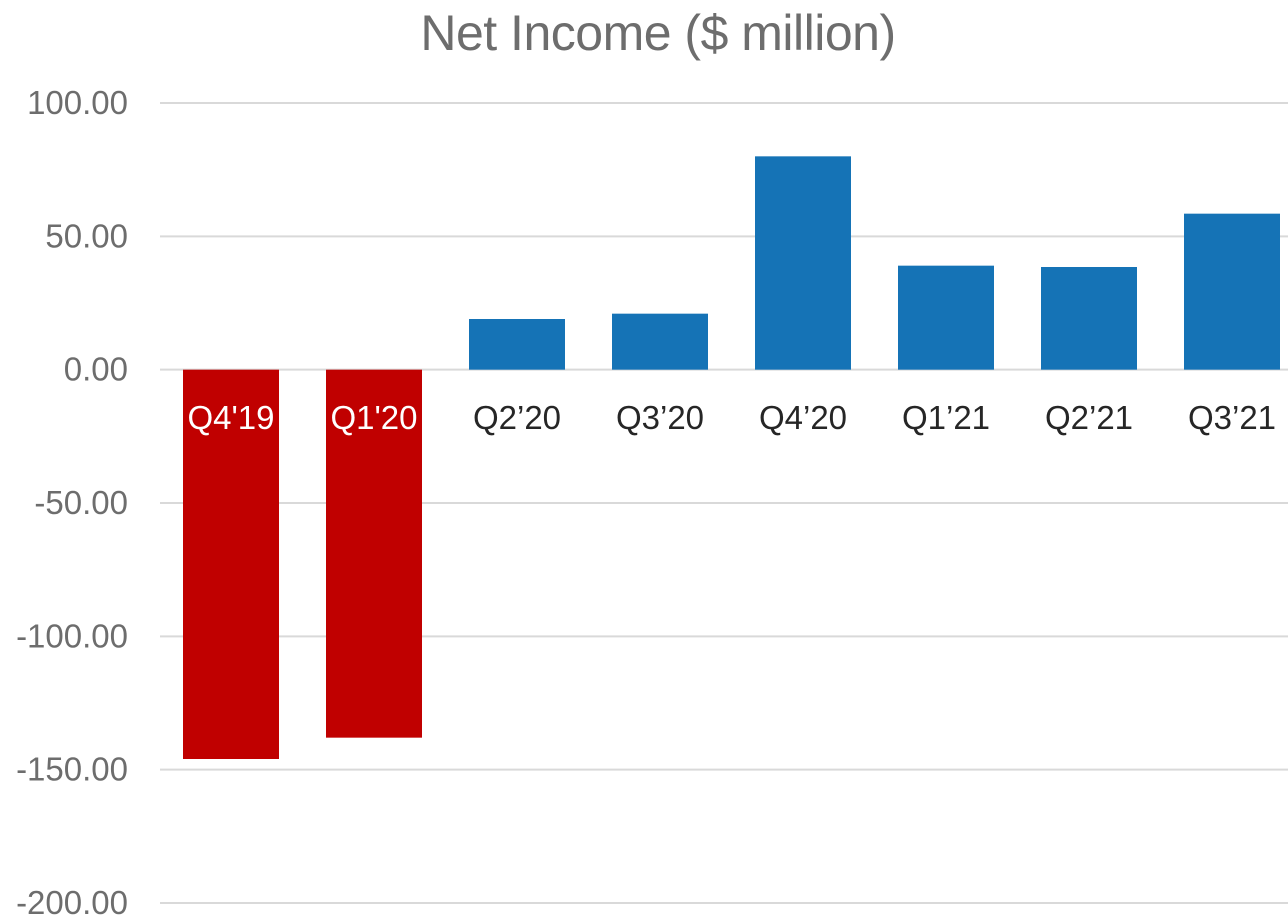  Describe the element at coordinates (77, 102) in the screenshot. I see `y-tick-label: 100.00` at that location.